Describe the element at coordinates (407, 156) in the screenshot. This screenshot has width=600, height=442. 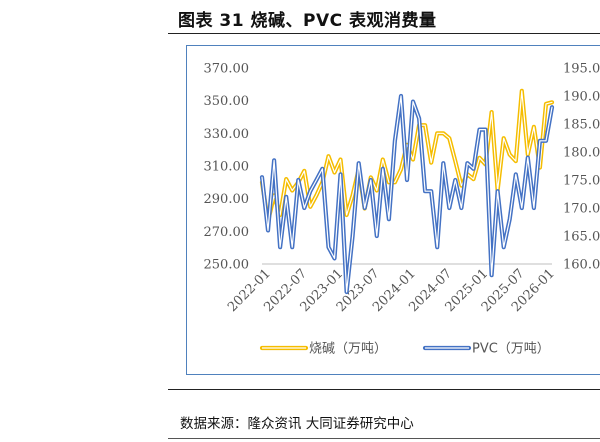
I see `caustic-soda-series-line-core` at that location.